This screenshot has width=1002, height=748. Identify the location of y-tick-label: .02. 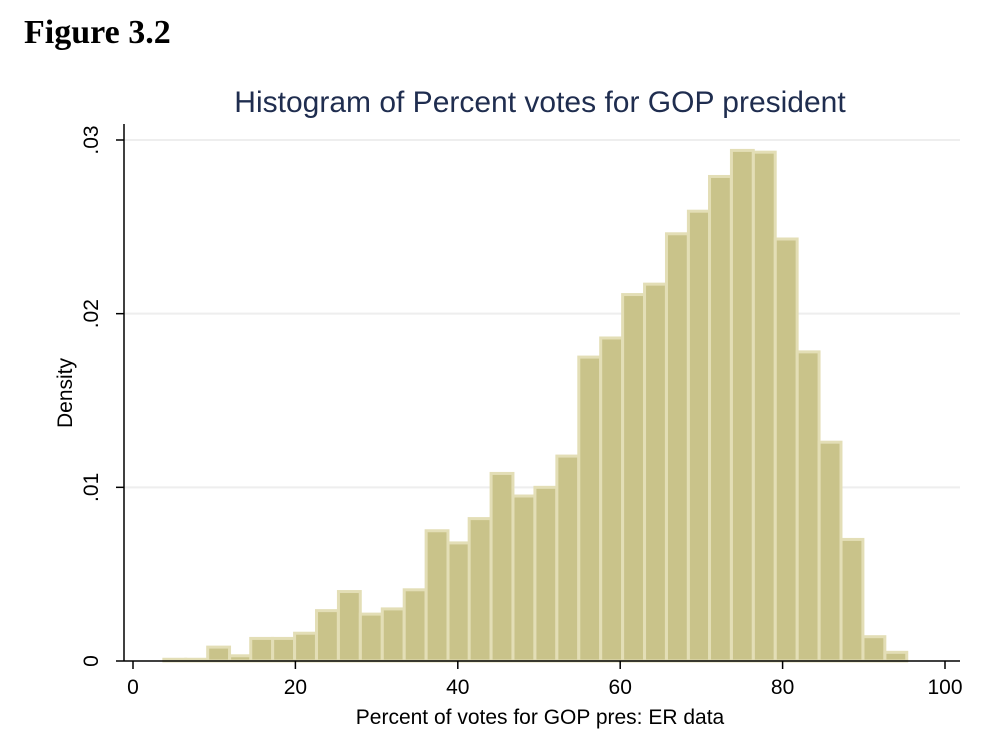
(91, 313).